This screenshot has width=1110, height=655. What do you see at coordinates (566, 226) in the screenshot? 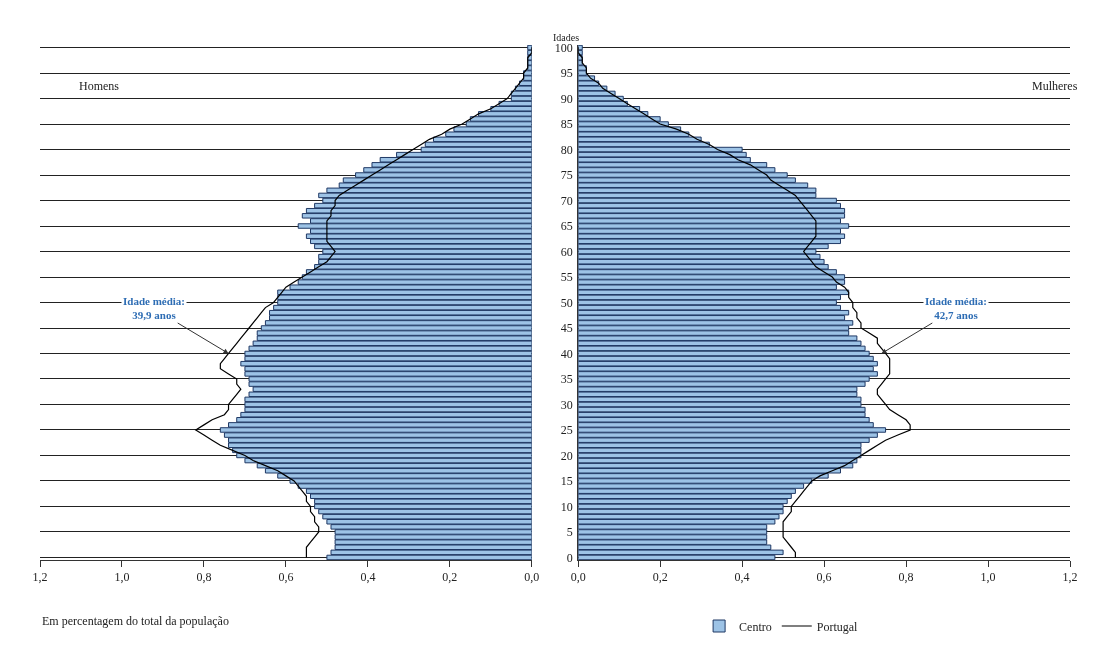
I see `y-tick-label: 65` at bounding box center [566, 226].